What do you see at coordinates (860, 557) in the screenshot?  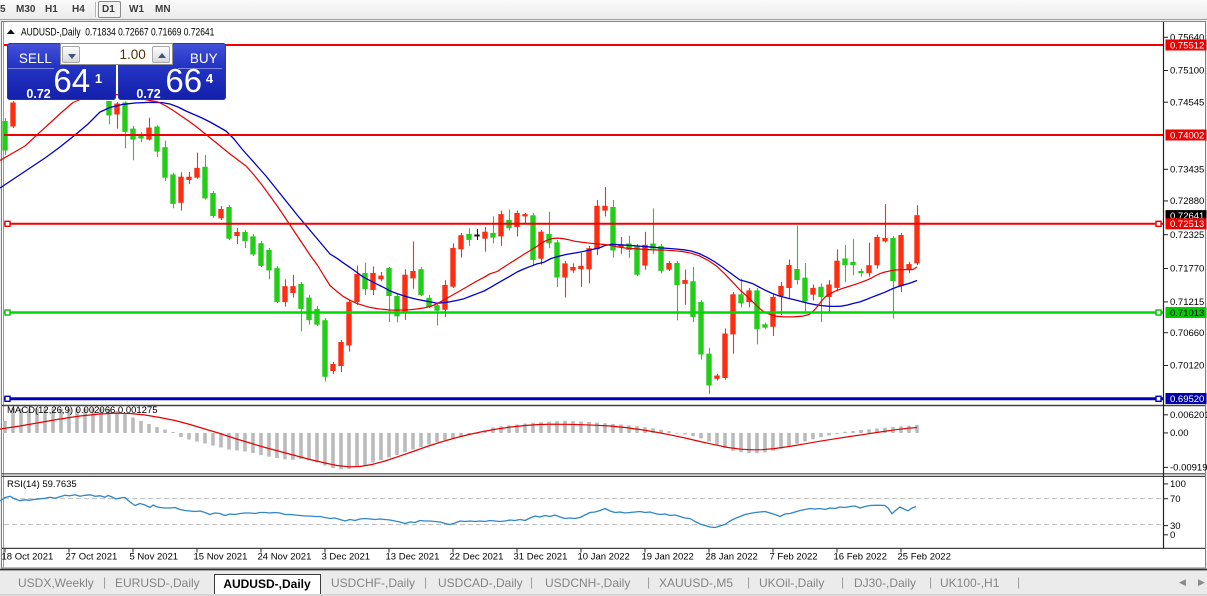 I see `svg-text: 16 Feb 2022` at bounding box center [860, 557].